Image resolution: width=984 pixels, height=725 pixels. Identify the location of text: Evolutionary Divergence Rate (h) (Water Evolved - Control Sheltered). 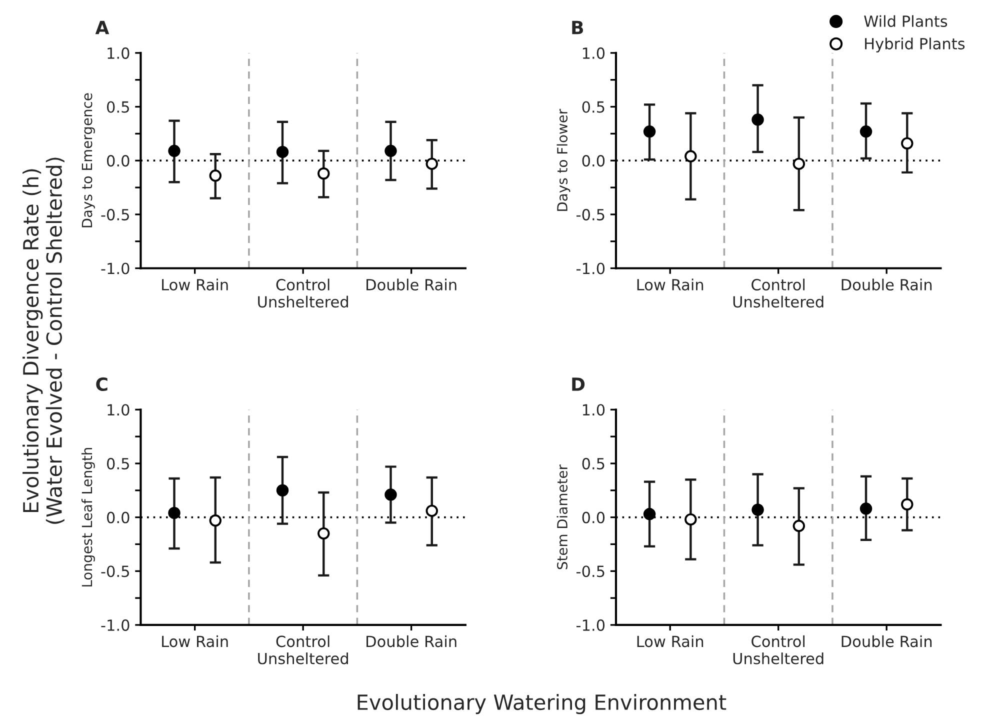
(43, 341).